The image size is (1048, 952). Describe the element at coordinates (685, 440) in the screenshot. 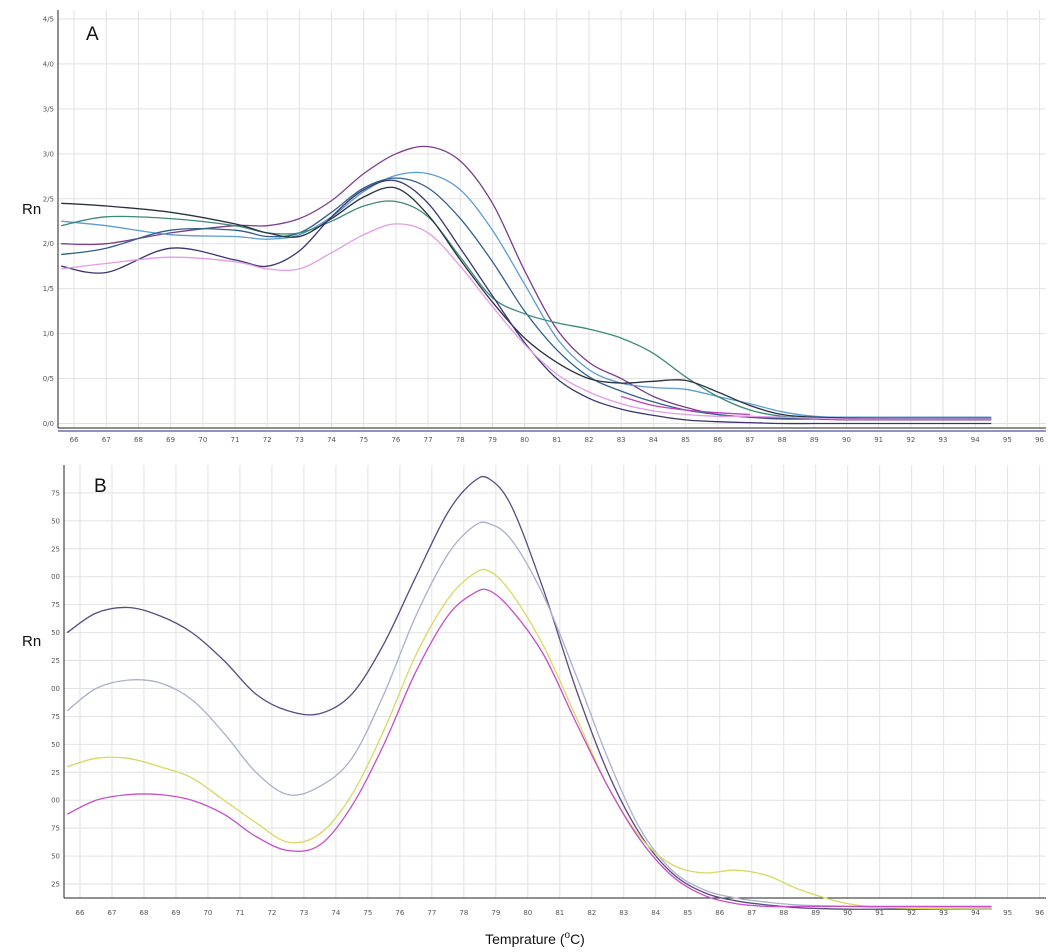

I see `panel-a-xtick-label: 85` at that location.